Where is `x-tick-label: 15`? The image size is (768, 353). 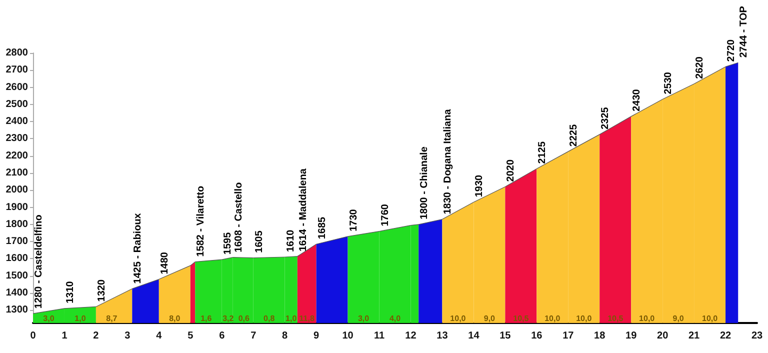
x-tick-label: 15 is located at coordinates (506, 336).